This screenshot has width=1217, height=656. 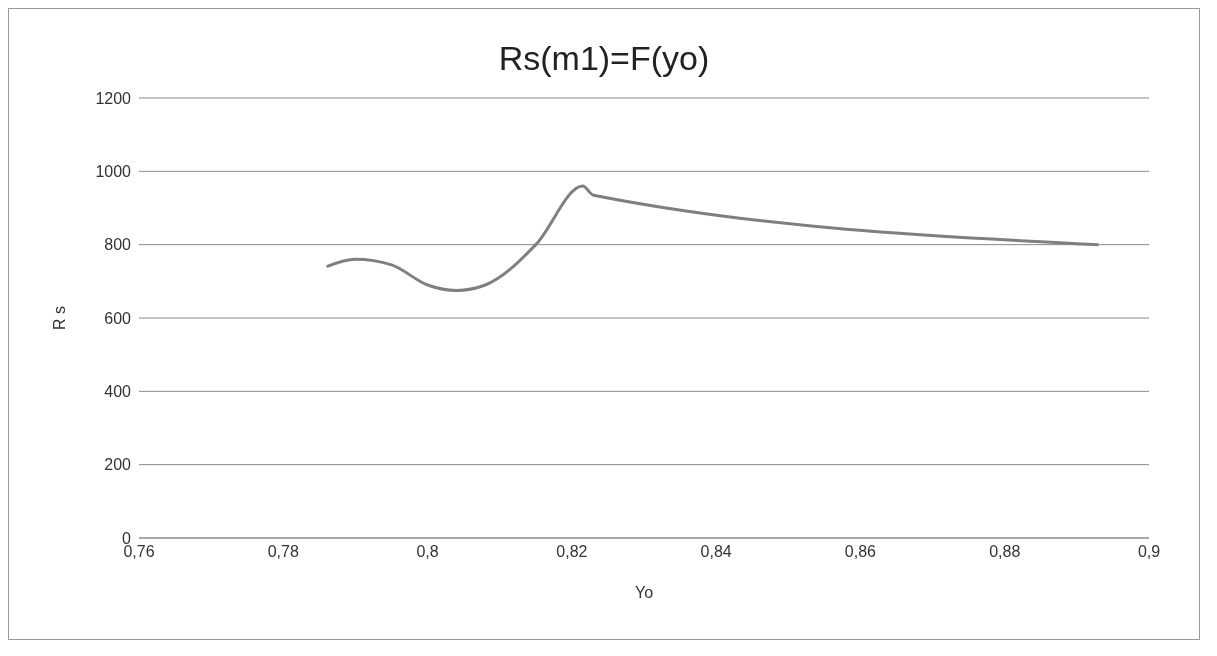 What do you see at coordinates (113, 172) in the screenshot?
I see `y-tick-label: 1000` at bounding box center [113, 172].